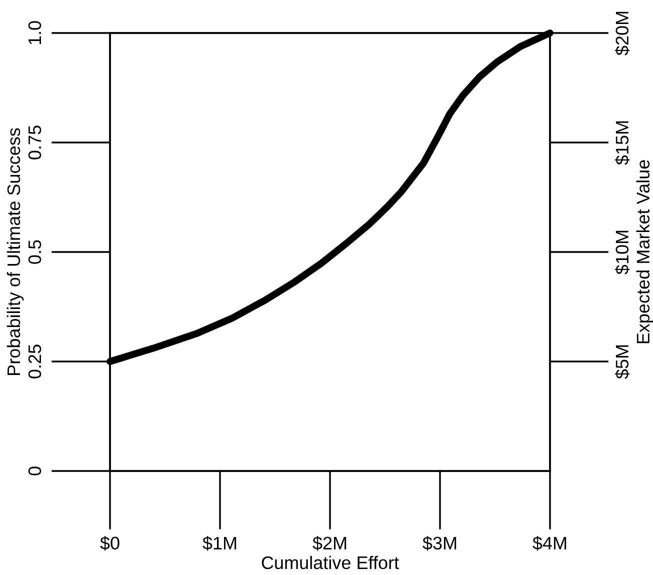  What do you see at coordinates (644, 252) in the screenshot?
I see `y2-axis-title: Expected Market Value` at bounding box center [644, 252].